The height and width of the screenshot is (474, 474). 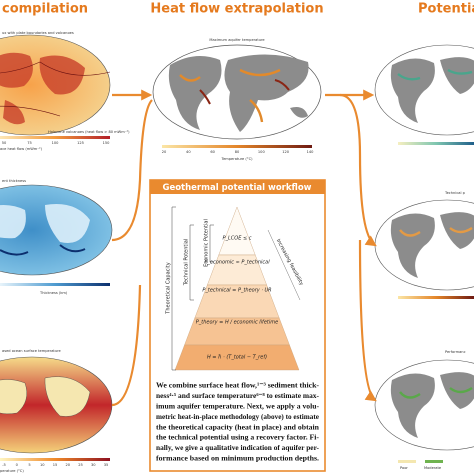 I want to click on side-economic: Economic Potential, so click(x=207, y=243).